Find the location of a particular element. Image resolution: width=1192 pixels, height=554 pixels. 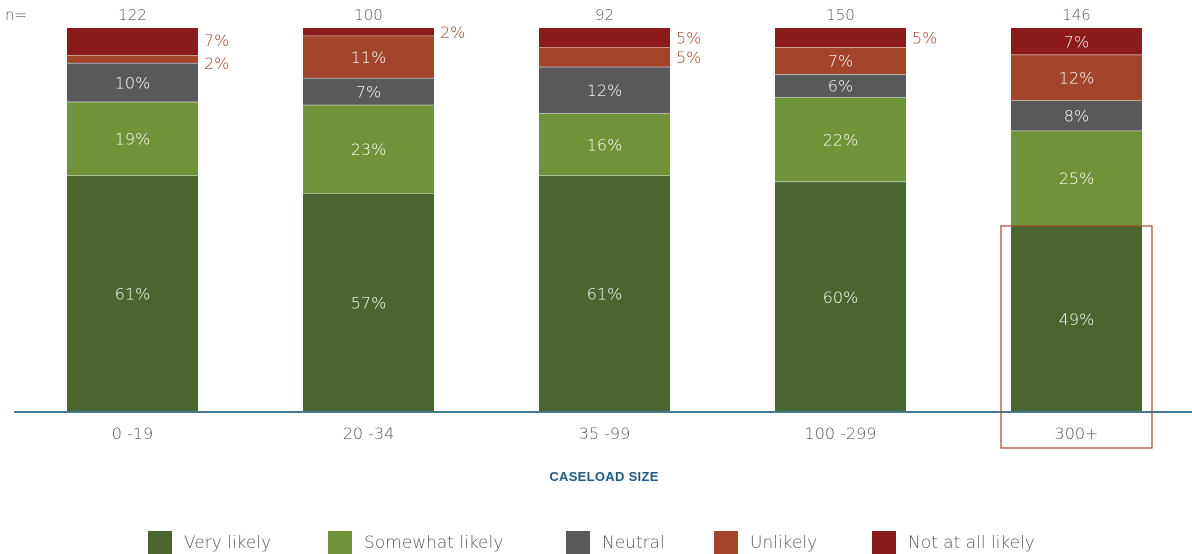

bar-100-299-somewhat-likely is located at coordinates (840, 139).